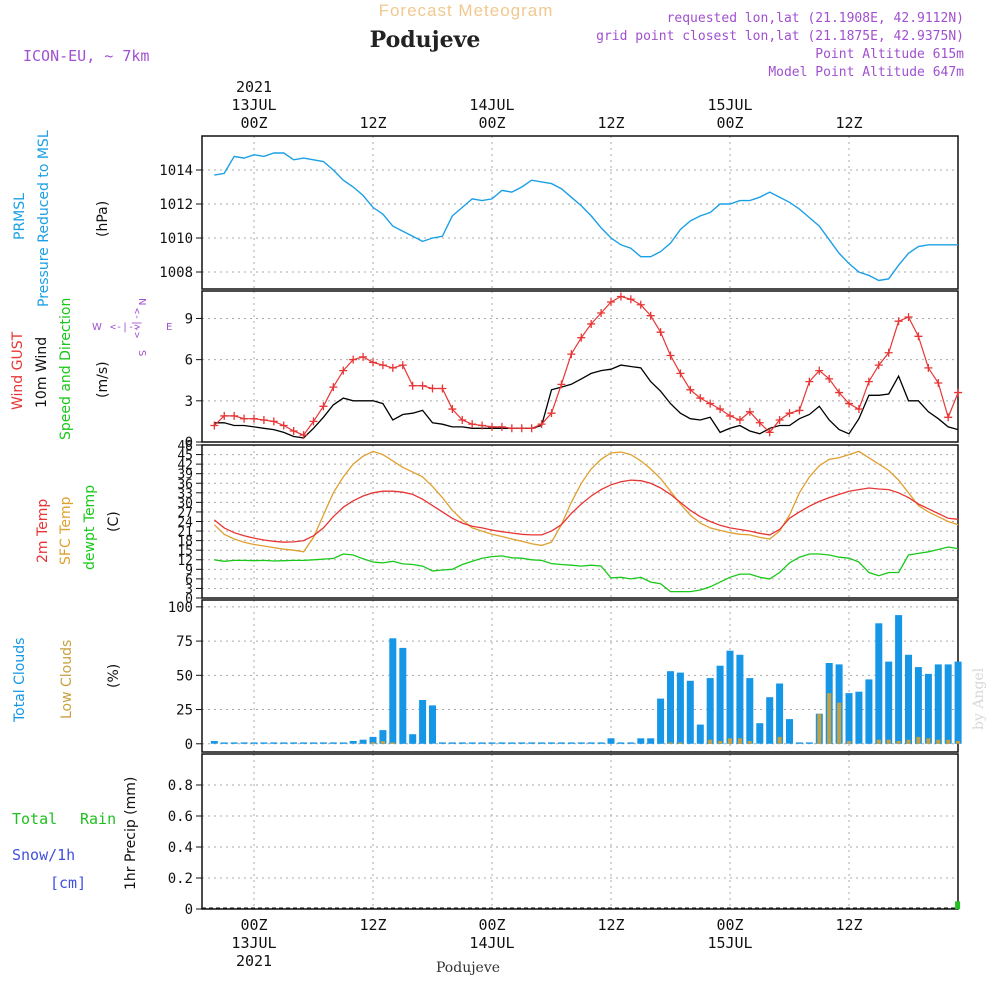 This screenshot has width=1000, height=1000. What do you see at coordinates (78, 527) in the screenshot?
I see `temp-labels: 2m Temp SFC Temp dewpt Temp (C)` at bounding box center [78, 527].